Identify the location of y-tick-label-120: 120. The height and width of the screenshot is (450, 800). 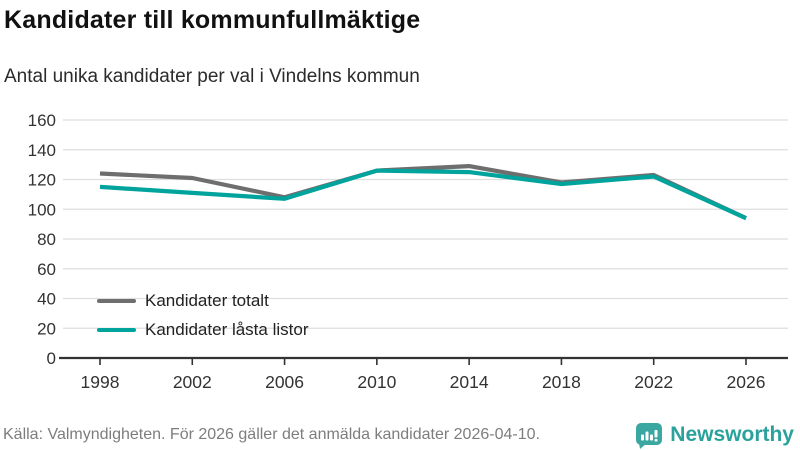
(42, 180).